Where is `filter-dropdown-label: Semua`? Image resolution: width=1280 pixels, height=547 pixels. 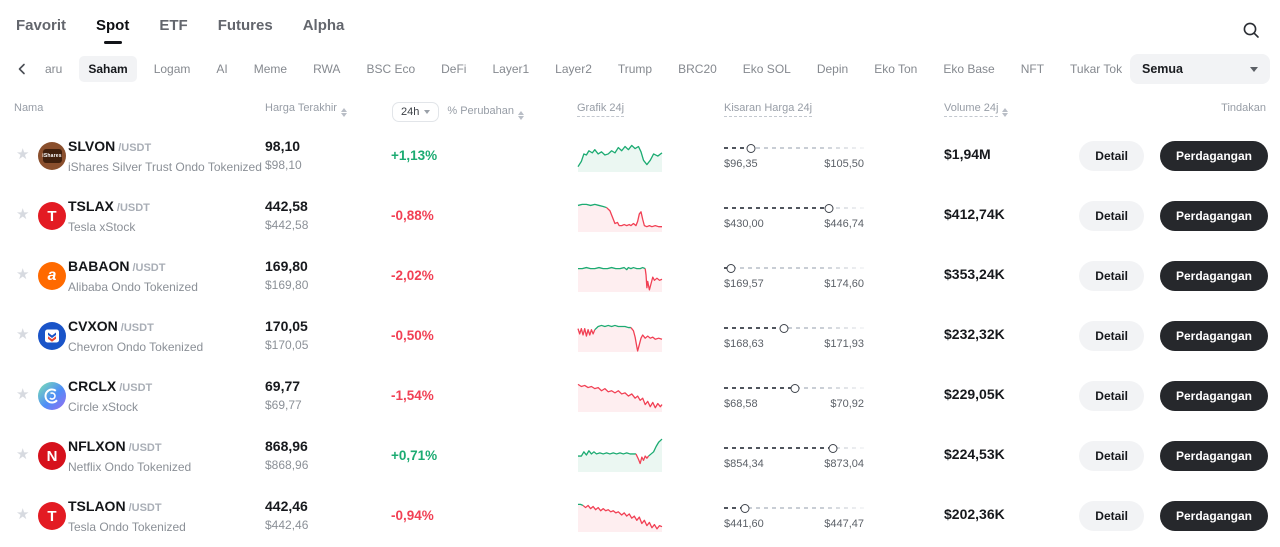 filter-dropdown-label: Semua is located at coordinates (1162, 69).